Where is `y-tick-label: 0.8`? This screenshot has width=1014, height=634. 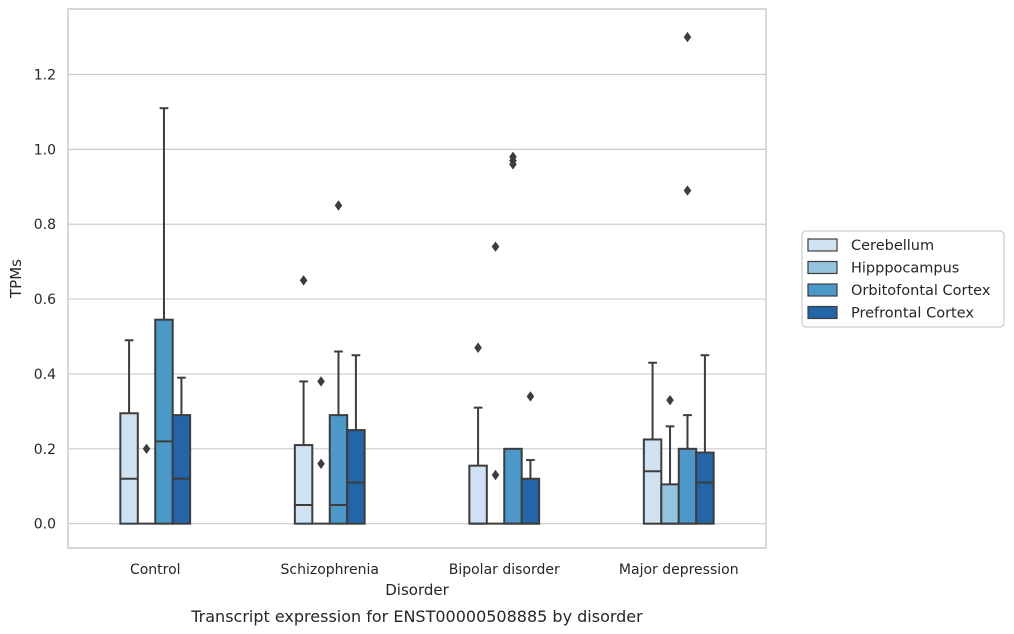 y-tick-label: 0.8 is located at coordinates (45, 225).